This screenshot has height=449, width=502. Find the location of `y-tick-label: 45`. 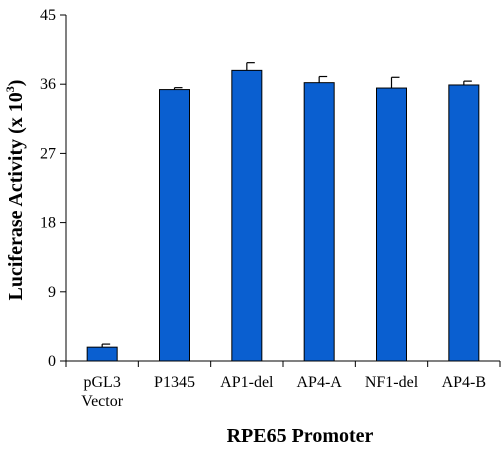

y-tick-label: 45 is located at coordinates (48, 15).